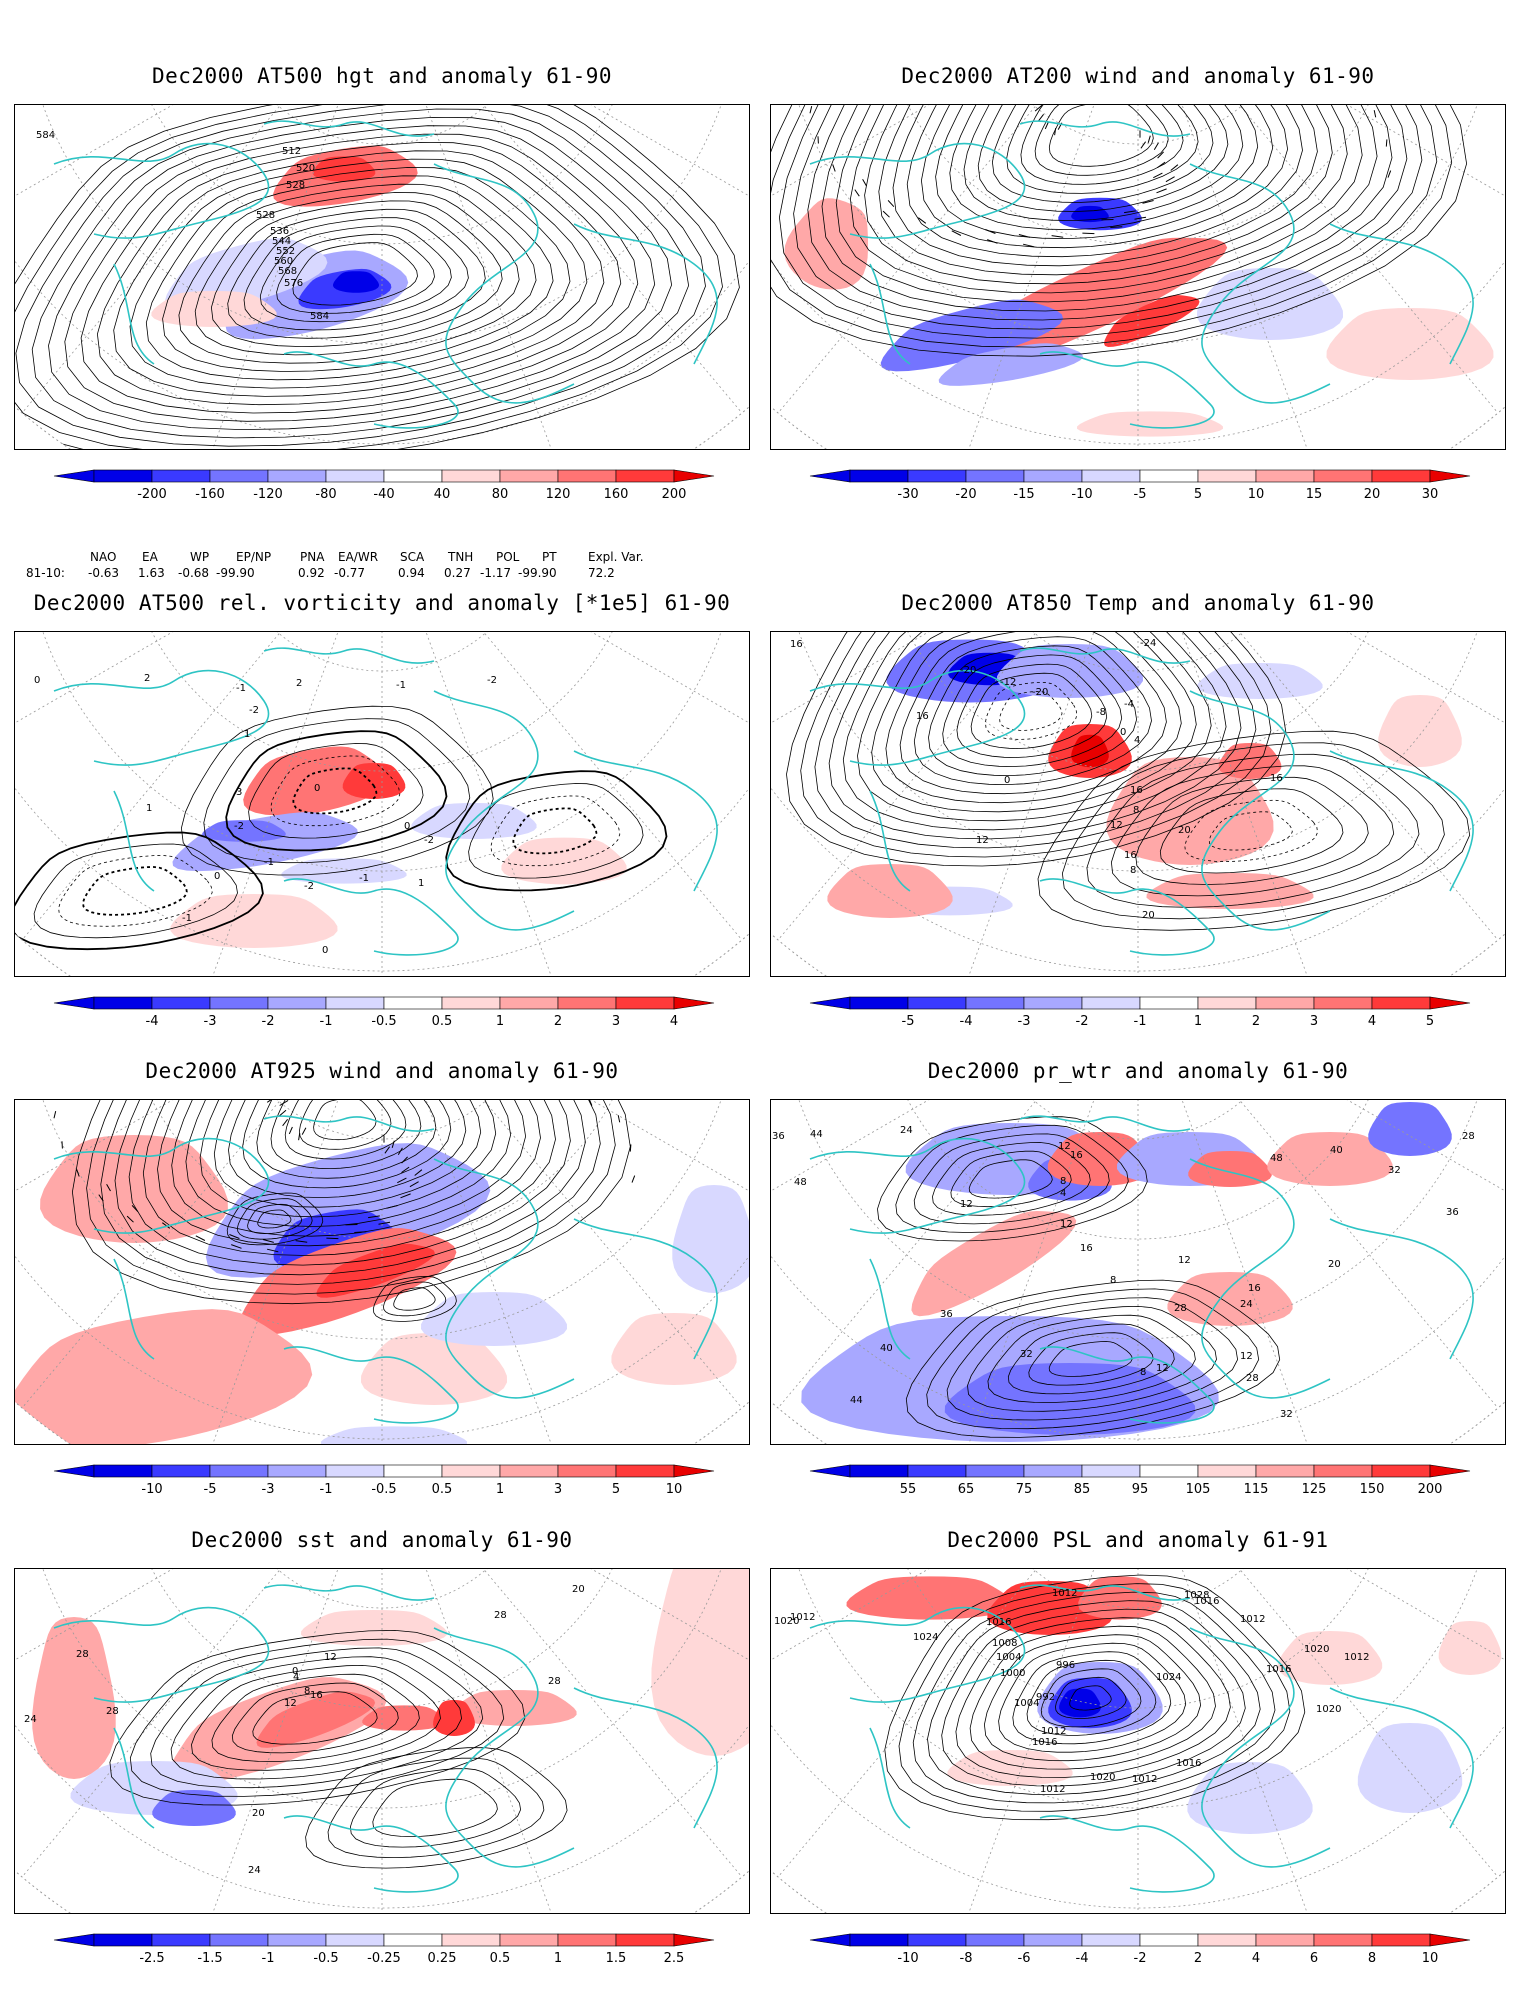 Image resolution: width=1520 pixels, height=2000 pixels. I want to click on colorbar-tick-label: 150, so click(1372, 1489).